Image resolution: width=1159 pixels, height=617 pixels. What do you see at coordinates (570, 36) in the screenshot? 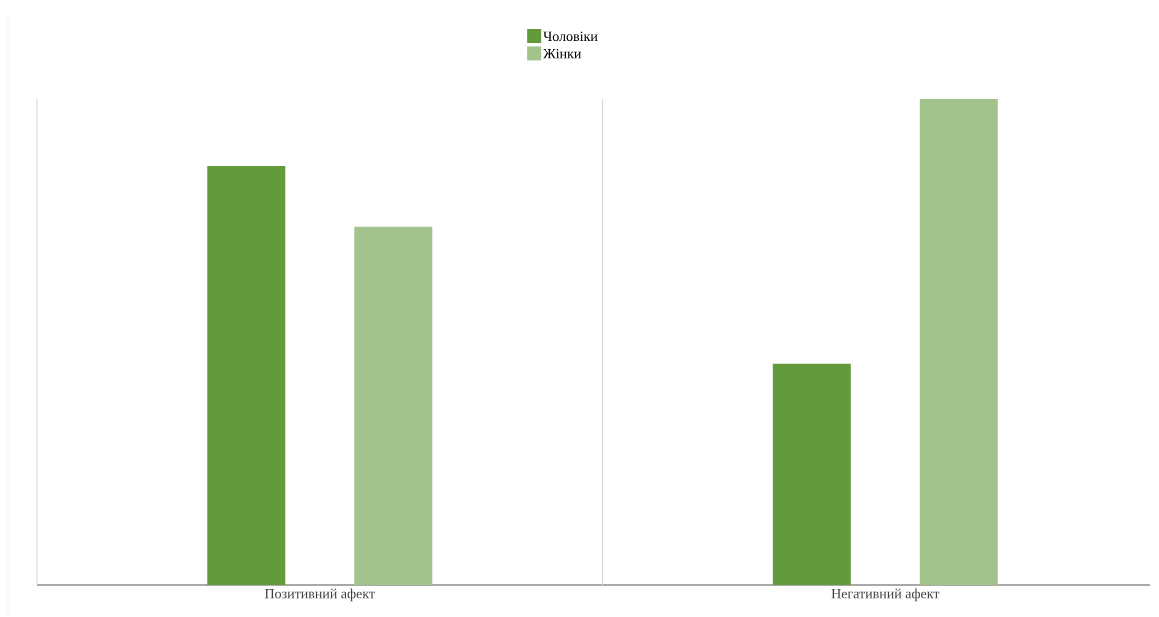
I see `legend-label: Чоловіки` at bounding box center [570, 36].